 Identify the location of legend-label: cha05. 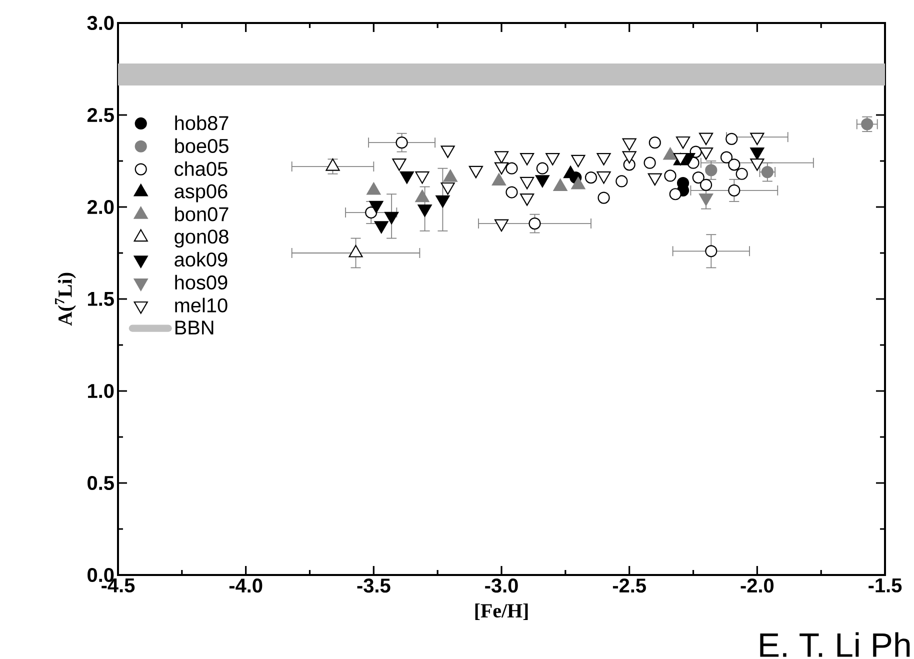
(201, 168).